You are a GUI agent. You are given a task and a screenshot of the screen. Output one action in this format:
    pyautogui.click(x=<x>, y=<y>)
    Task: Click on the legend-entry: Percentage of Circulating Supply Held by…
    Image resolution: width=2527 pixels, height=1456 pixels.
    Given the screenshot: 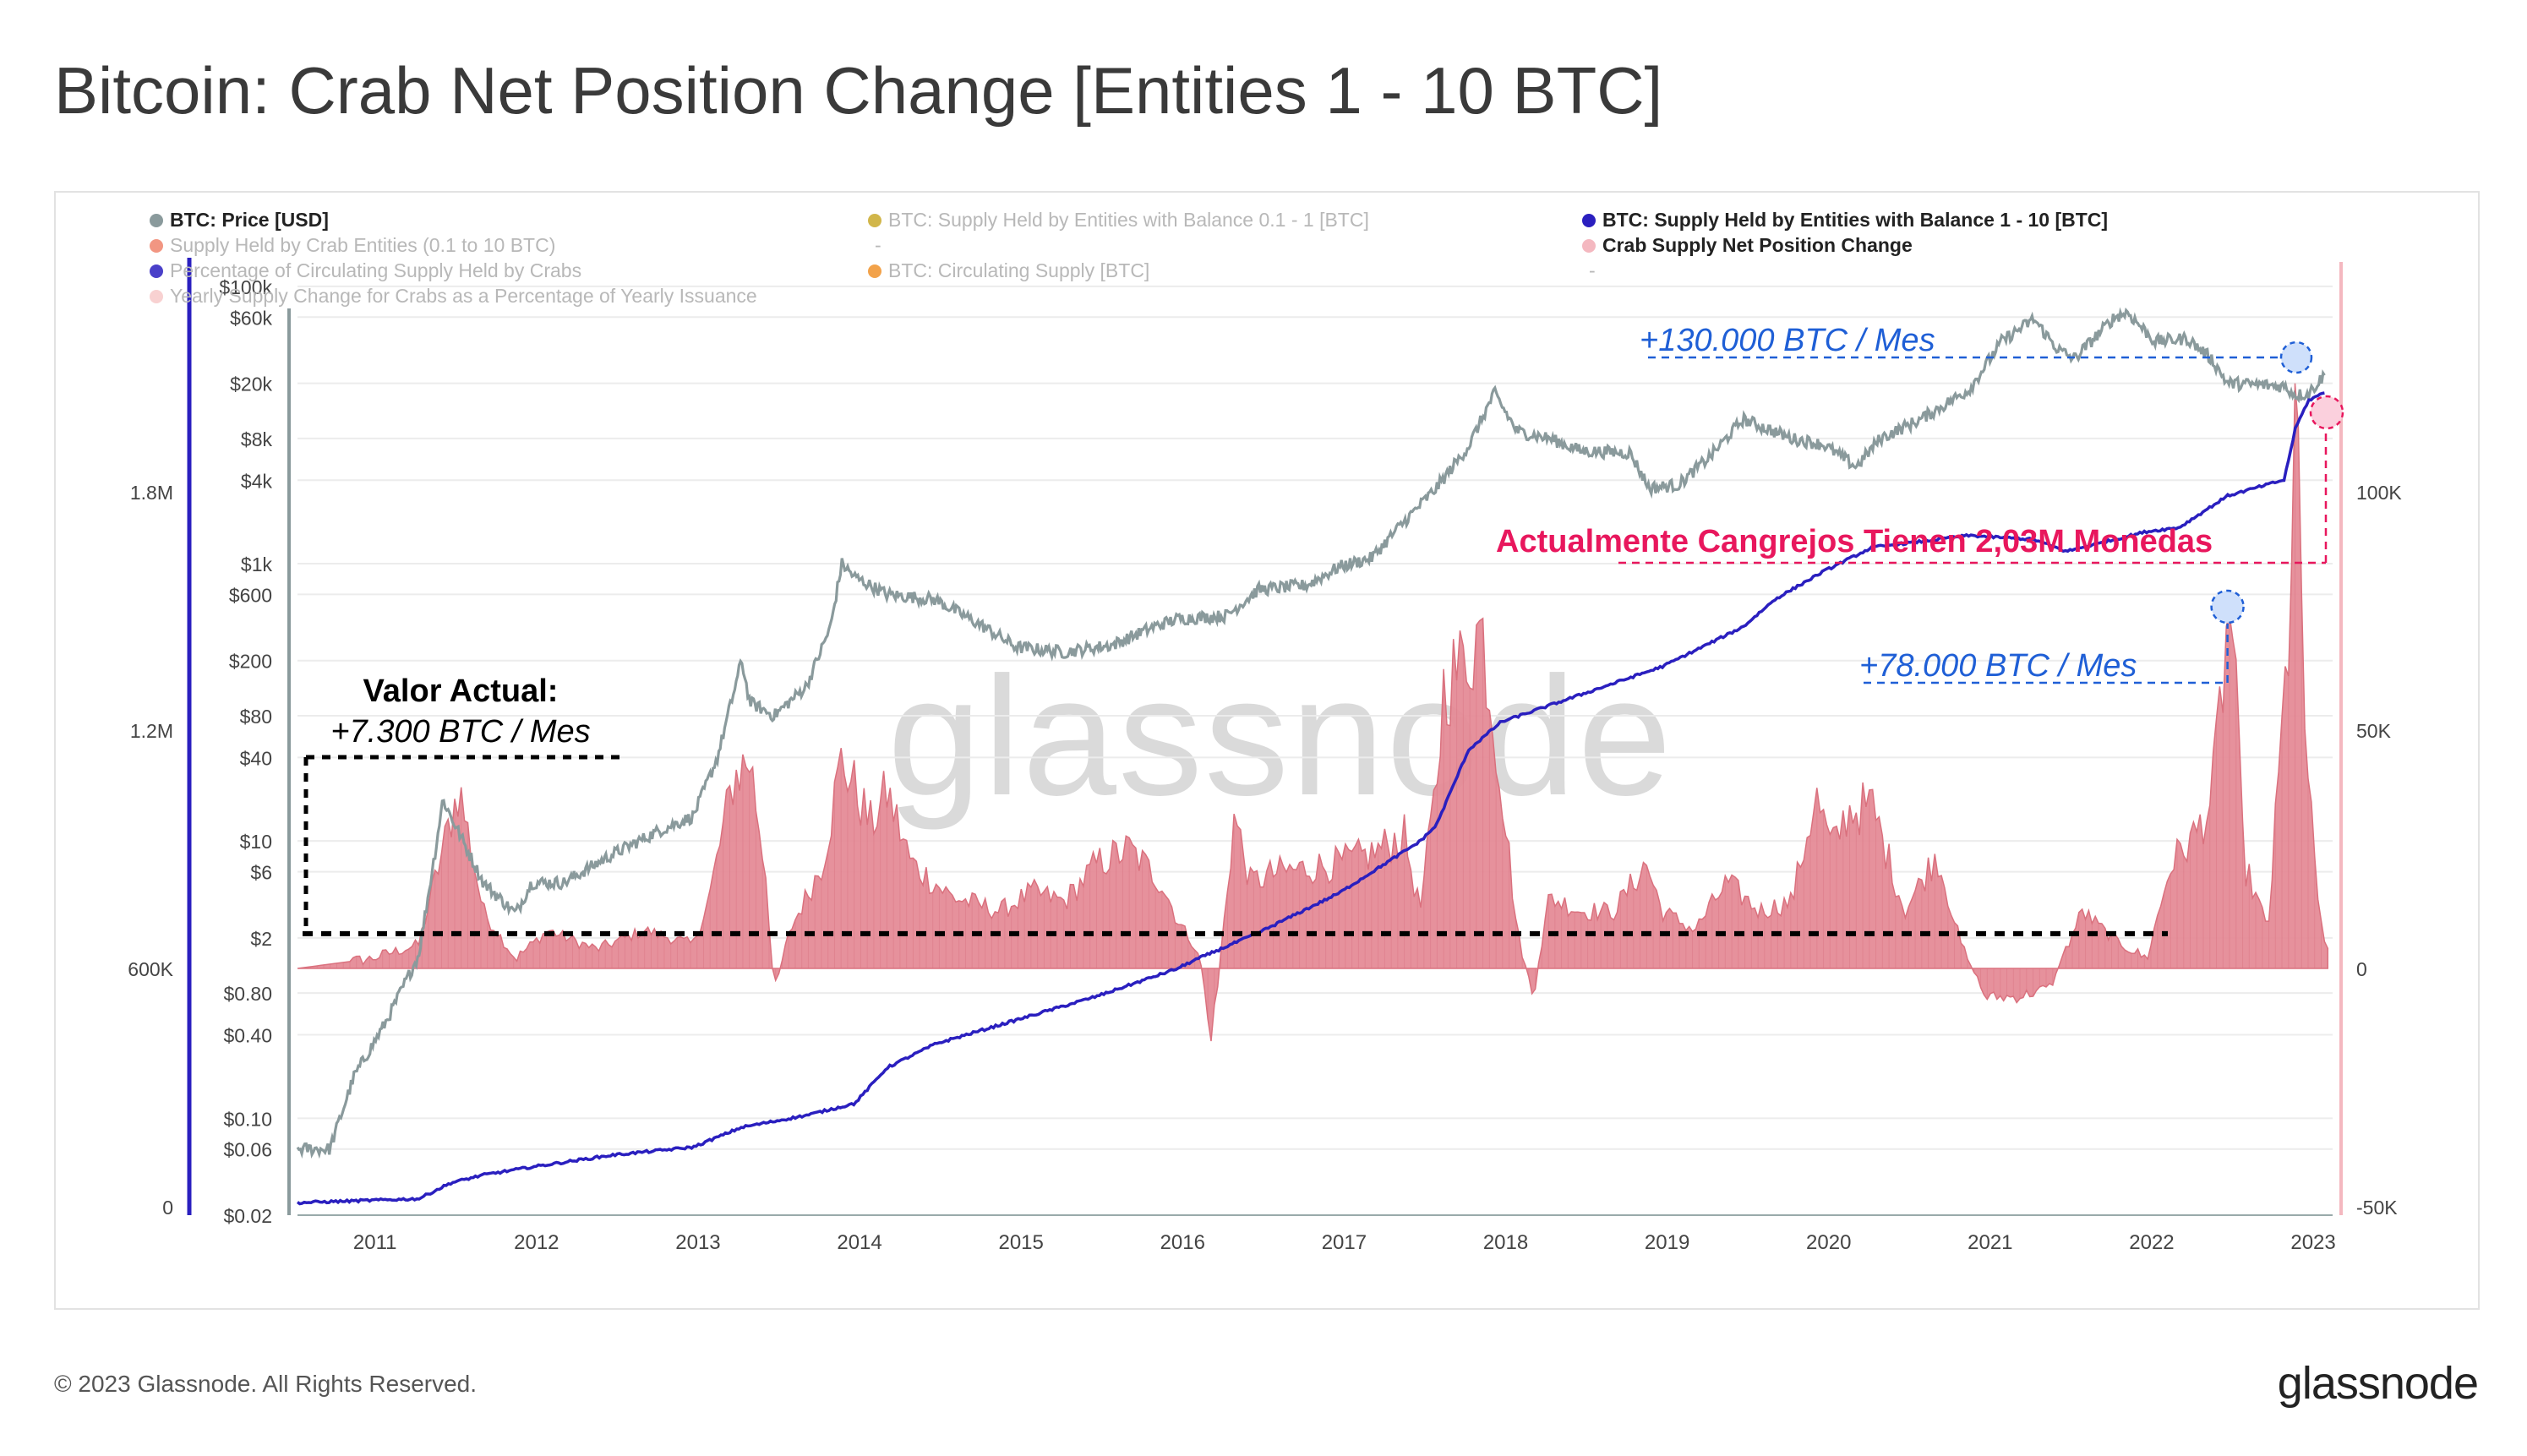 What is the action you would take?
    pyautogui.click(x=365, y=270)
    